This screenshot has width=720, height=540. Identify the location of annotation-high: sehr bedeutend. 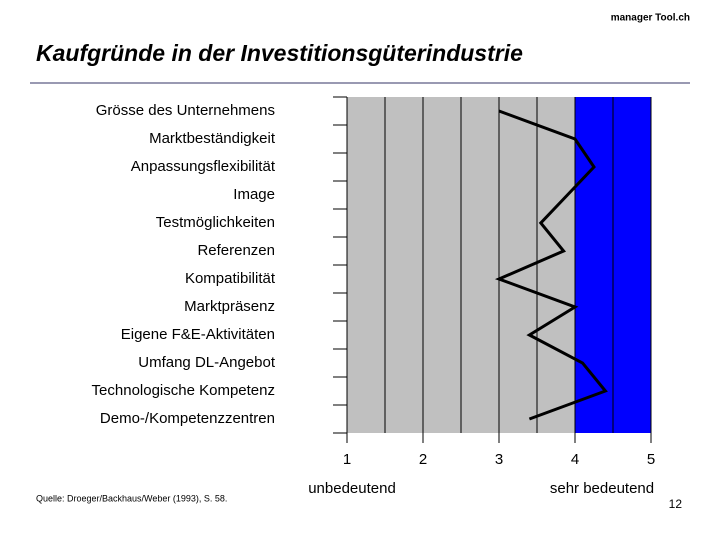
(602, 488).